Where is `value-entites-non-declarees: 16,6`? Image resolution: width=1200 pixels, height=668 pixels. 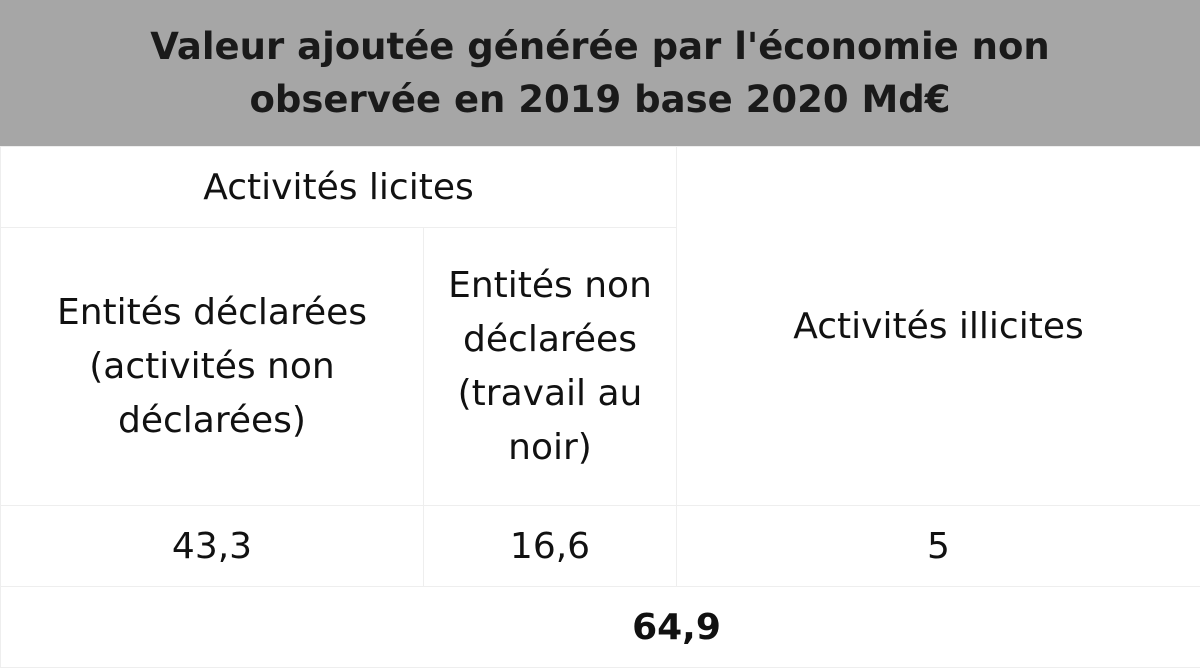
value-entites-non-declarees: 16,6 is located at coordinates (550, 546).